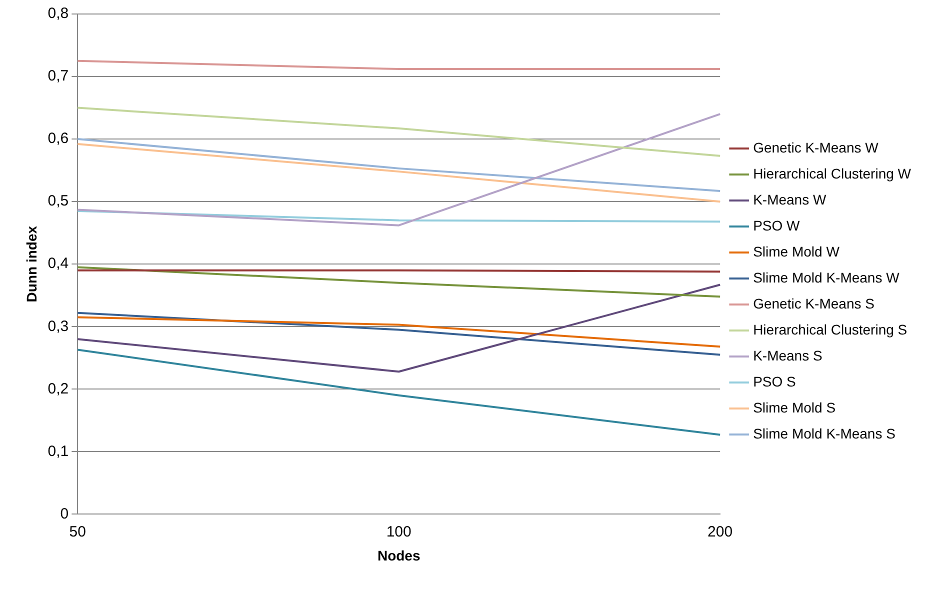 The width and height of the screenshot is (929, 589). What do you see at coordinates (58, 201) in the screenshot?
I see `y-tick-label: 0,5` at bounding box center [58, 201].